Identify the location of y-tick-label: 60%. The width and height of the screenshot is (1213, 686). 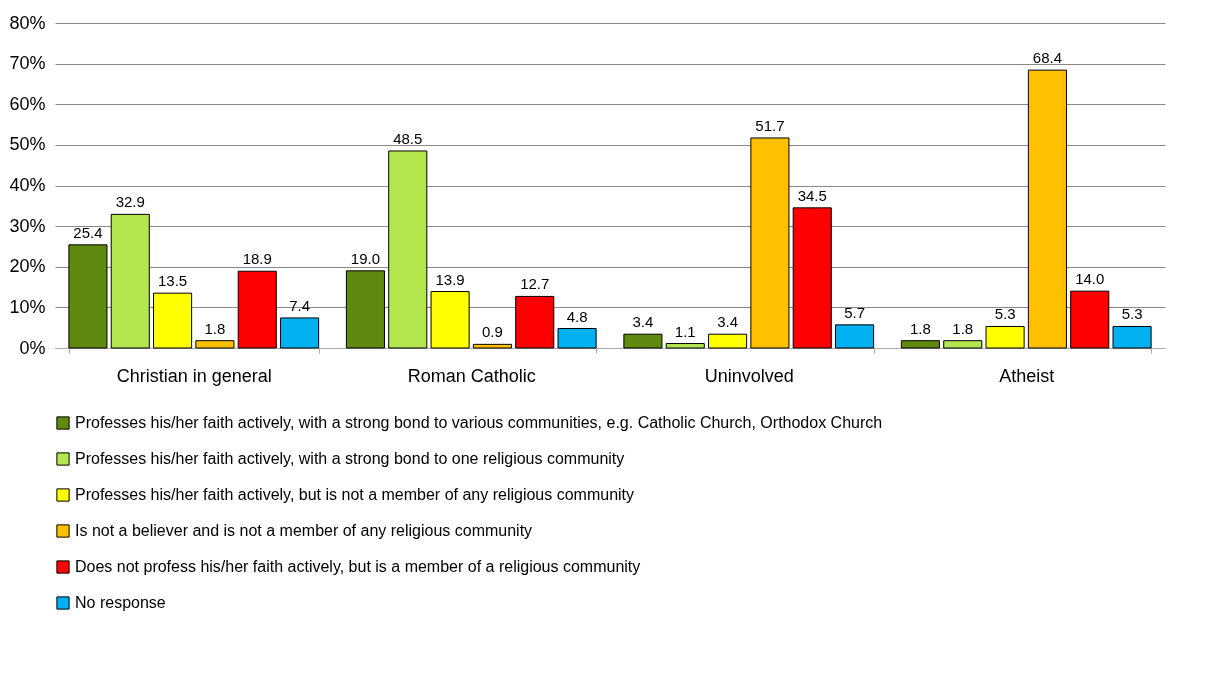
(27, 103).